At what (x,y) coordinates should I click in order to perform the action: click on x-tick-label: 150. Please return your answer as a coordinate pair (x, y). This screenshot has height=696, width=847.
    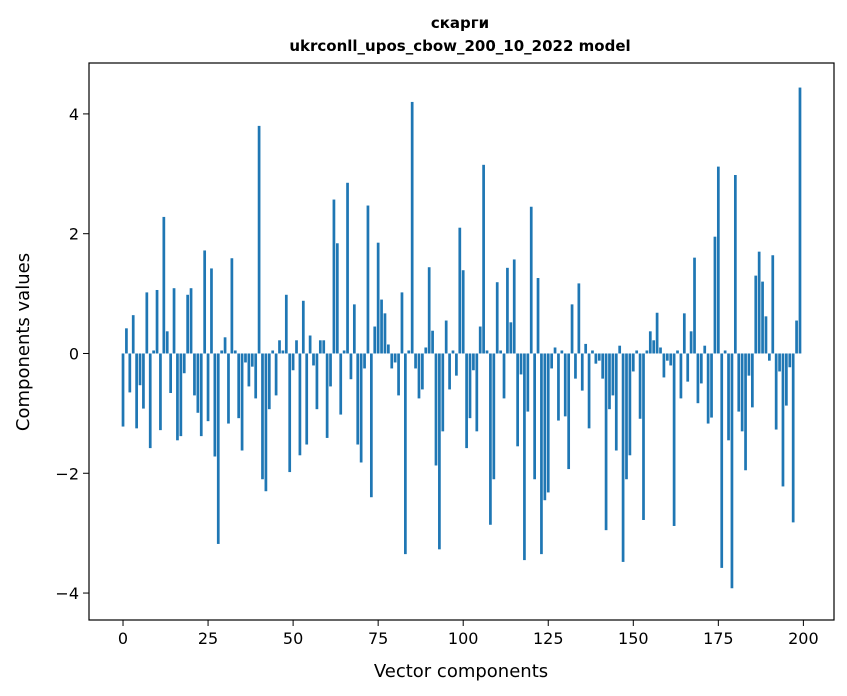
    Looking at the image, I should click on (633, 638).